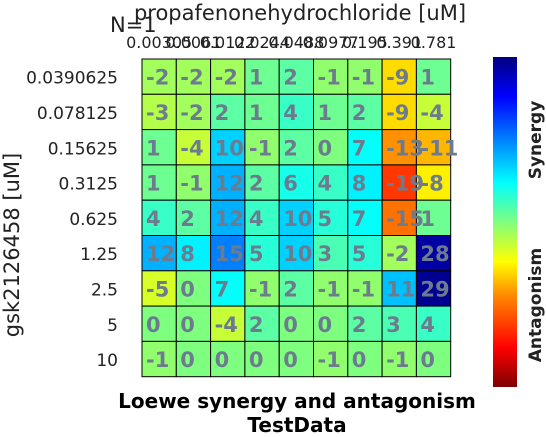 This screenshot has width=546, height=437. Describe the element at coordinates (290, 184) in the screenshot. I see `cell-value-label: 6` at that location.